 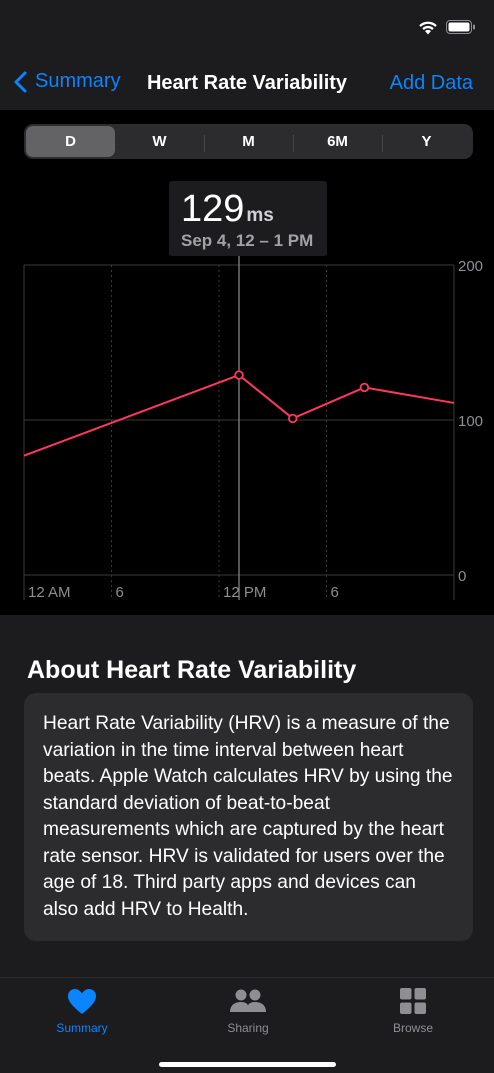 What do you see at coordinates (78, 81) in the screenshot?
I see `back-label: Summary` at bounding box center [78, 81].